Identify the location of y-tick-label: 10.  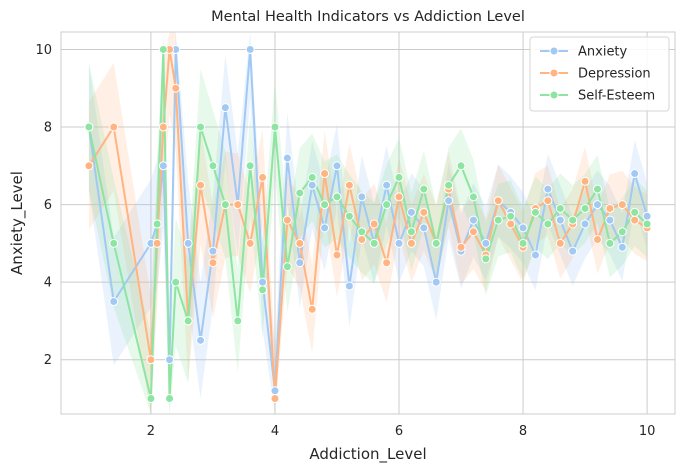
(43, 50).